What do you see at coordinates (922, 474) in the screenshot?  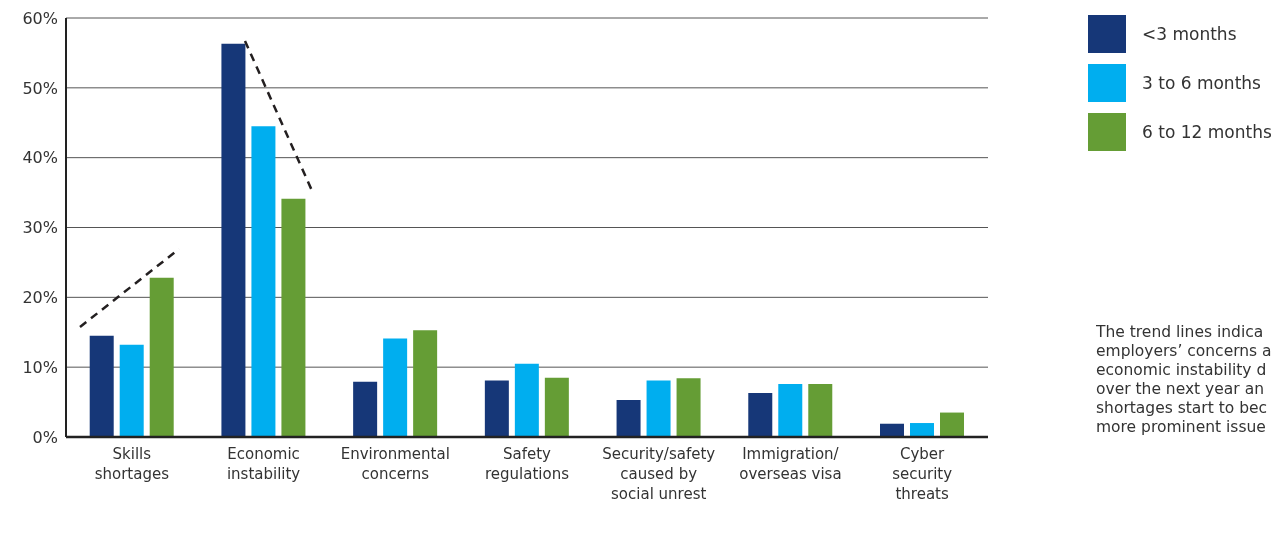 I see `x-tick-label: Cyber security threats` at bounding box center [922, 474].